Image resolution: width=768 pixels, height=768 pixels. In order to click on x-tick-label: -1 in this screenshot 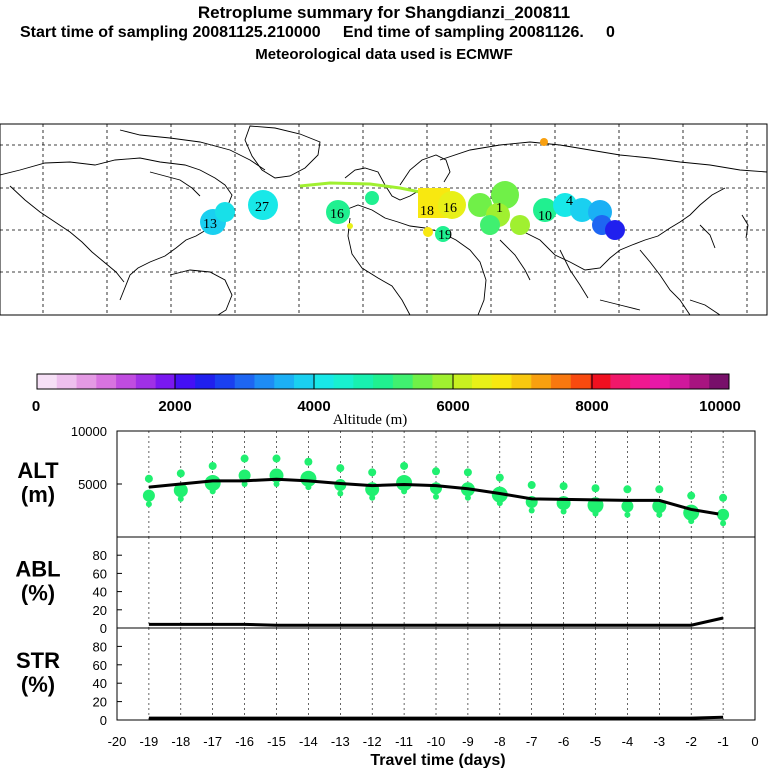, I will do `click(723, 741)`.